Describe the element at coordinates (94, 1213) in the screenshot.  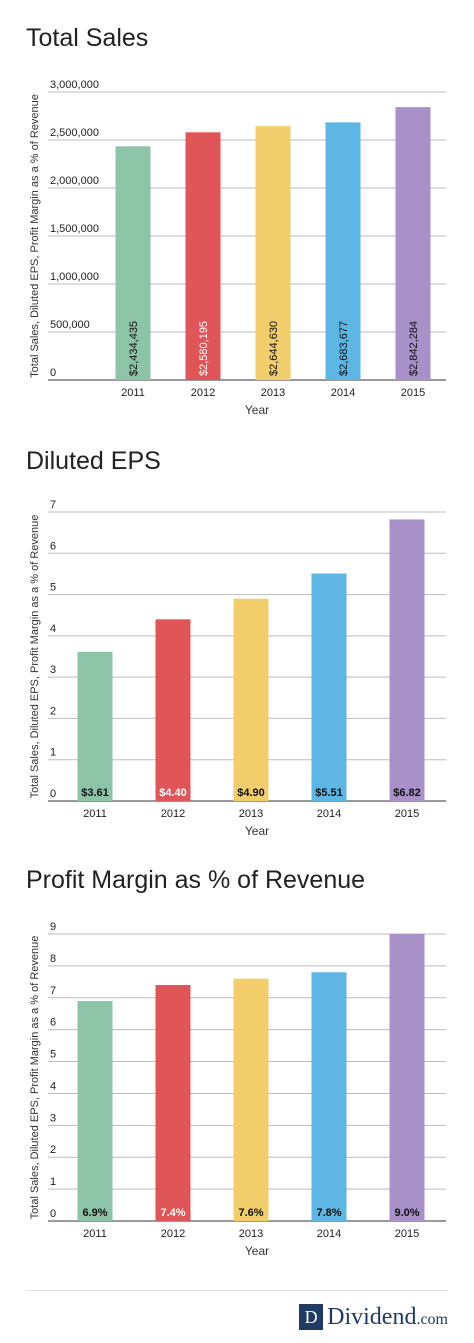
I see `data-label: 6.9%` at that location.